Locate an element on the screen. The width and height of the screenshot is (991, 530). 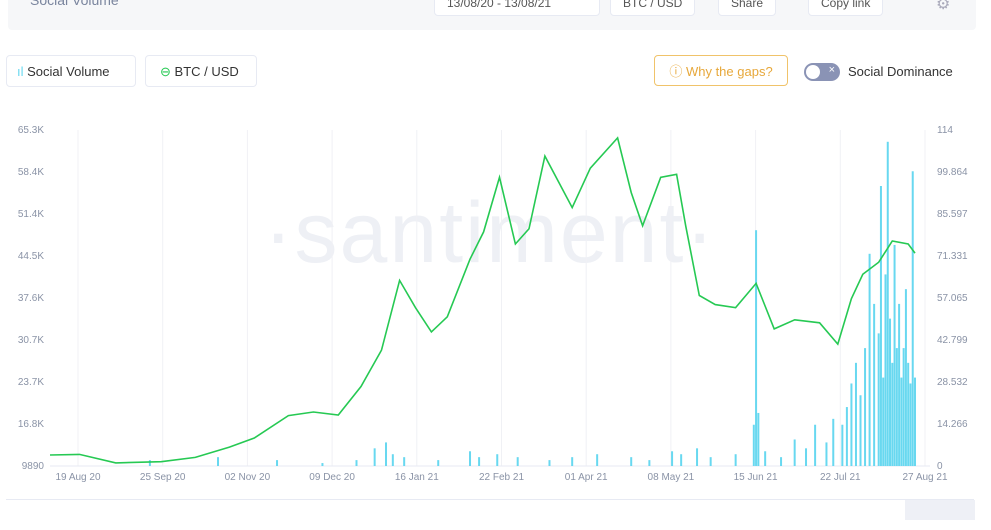
left-axis-tick: 37.6K is located at coordinates (31, 298).